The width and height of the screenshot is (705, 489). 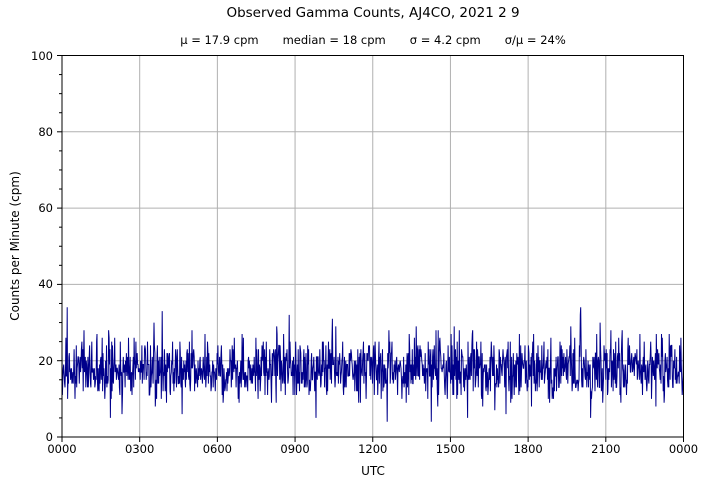 What do you see at coordinates (373, 471) in the screenshot?
I see `x-axis-label: UTC` at bounding box center [373, 471].